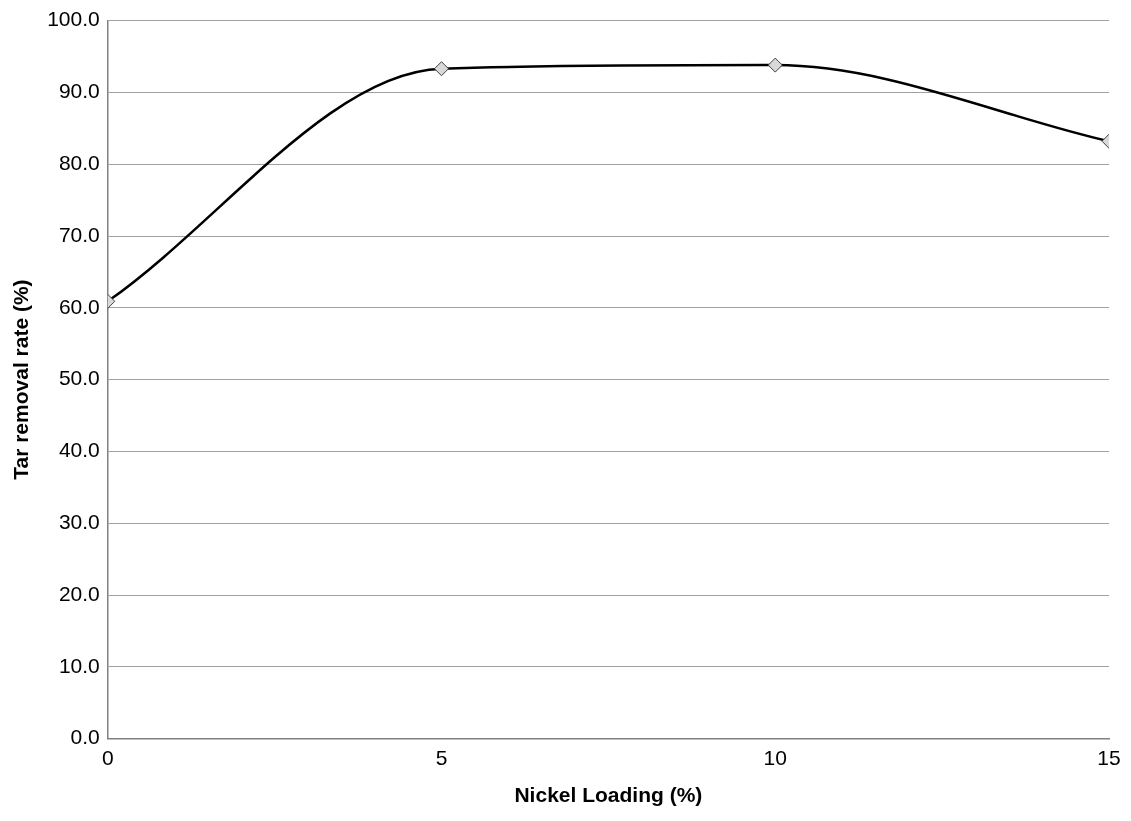 The width and height of the screenshot is (1131, 821). Describe the element at coordinates (79, 521) in the screenshot. I see `y-tick-label: 30.0` at that location.